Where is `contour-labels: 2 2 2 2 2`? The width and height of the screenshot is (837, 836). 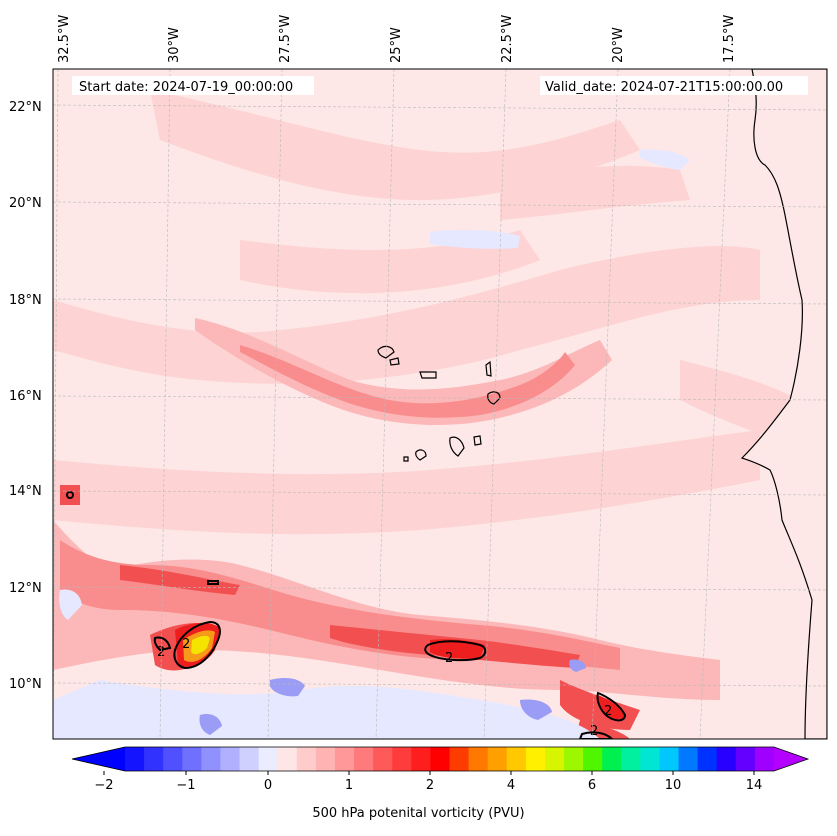 contour-labels: 2 2 2 2 2 is located at coordinates (384, 688).